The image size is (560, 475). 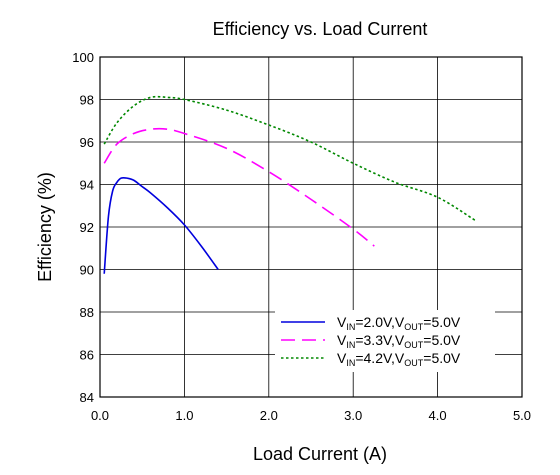 I want to click on x-tick-label: 5.0, so click(x=522, y=415).